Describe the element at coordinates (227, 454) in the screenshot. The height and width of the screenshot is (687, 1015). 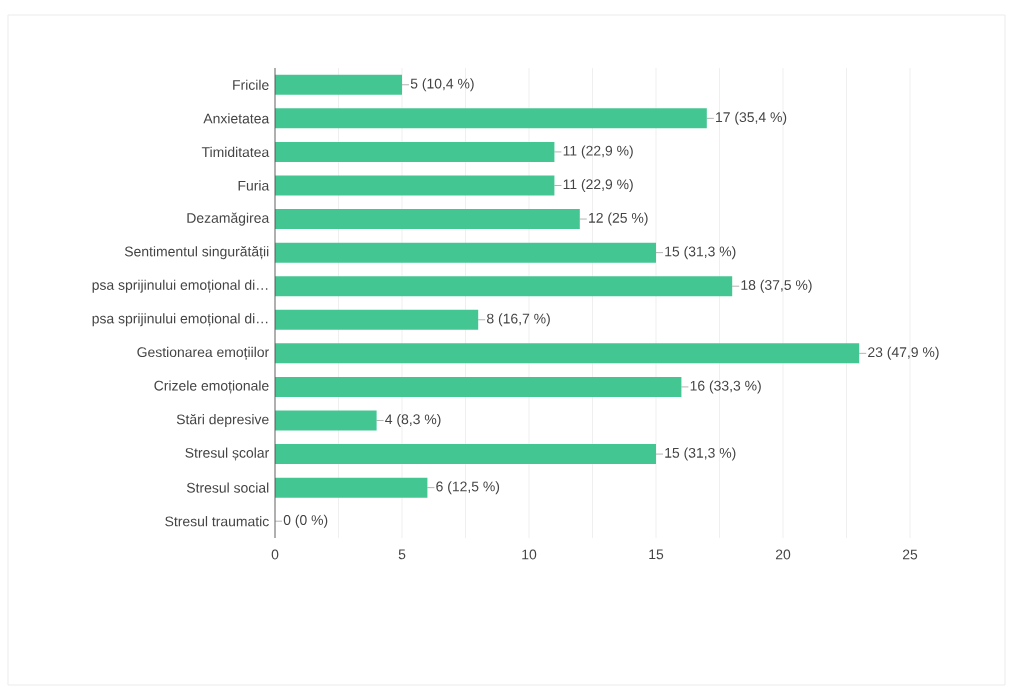
I see `y-tick-label: Stresul școlar` at that location.